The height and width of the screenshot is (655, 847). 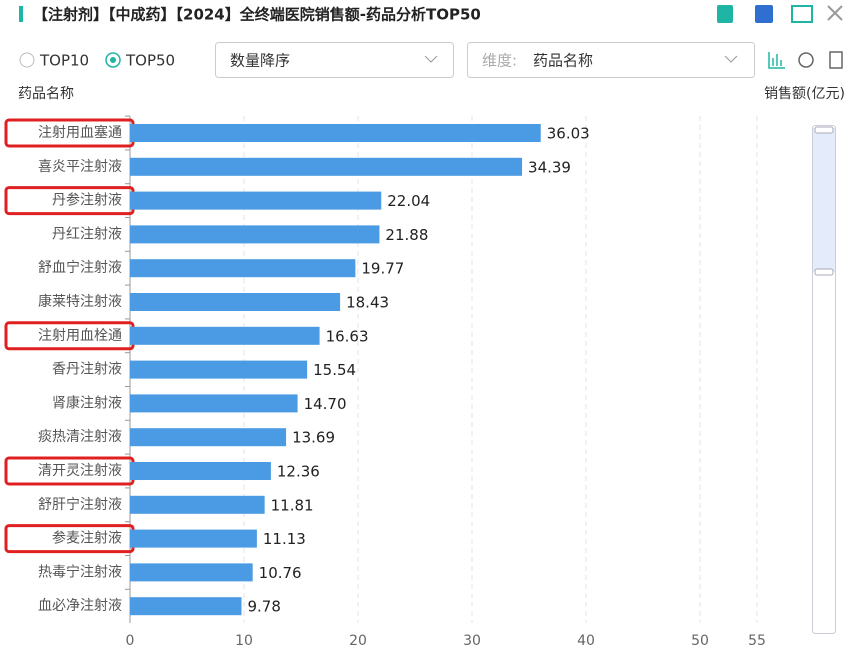 What do you see at coordinates (347, 336) in the screenshot?
I see `data-label: 16.63` at bounding box center [347, 336].